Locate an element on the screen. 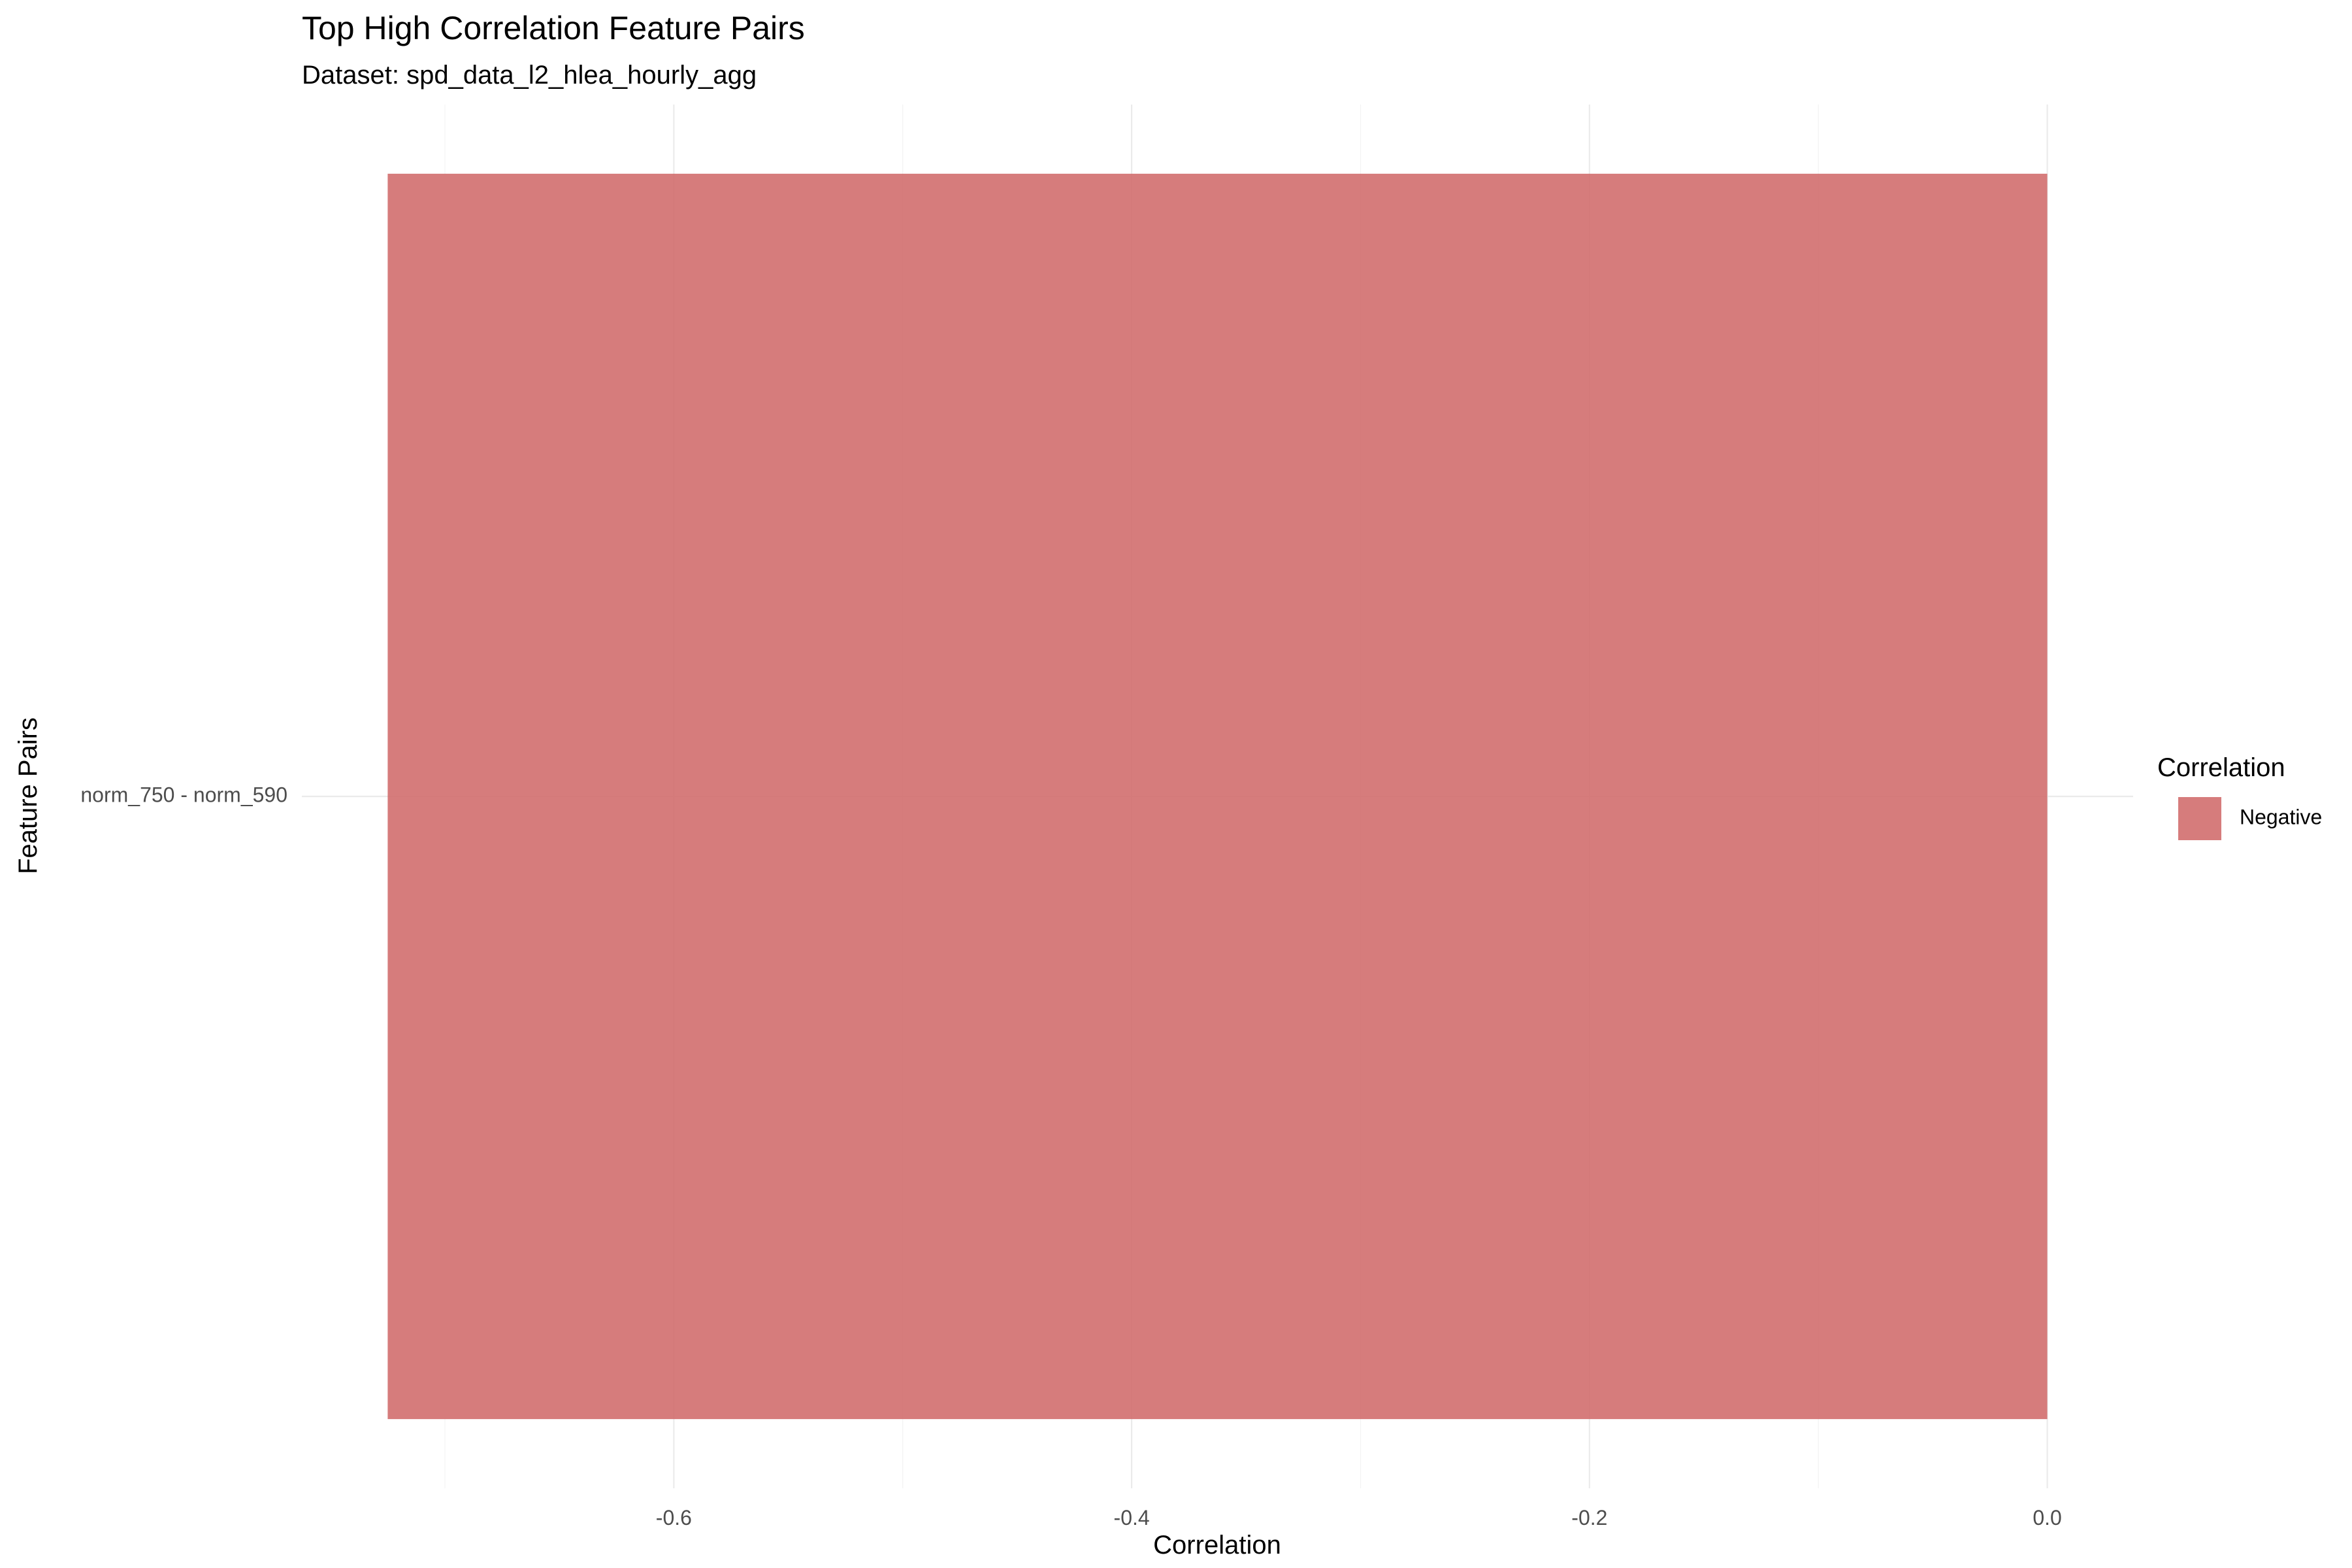 The height and width of the screenshot is (1568, 2352). chart-title: Top High Correlation Feature Pairs is located at coordinates (553, 28).